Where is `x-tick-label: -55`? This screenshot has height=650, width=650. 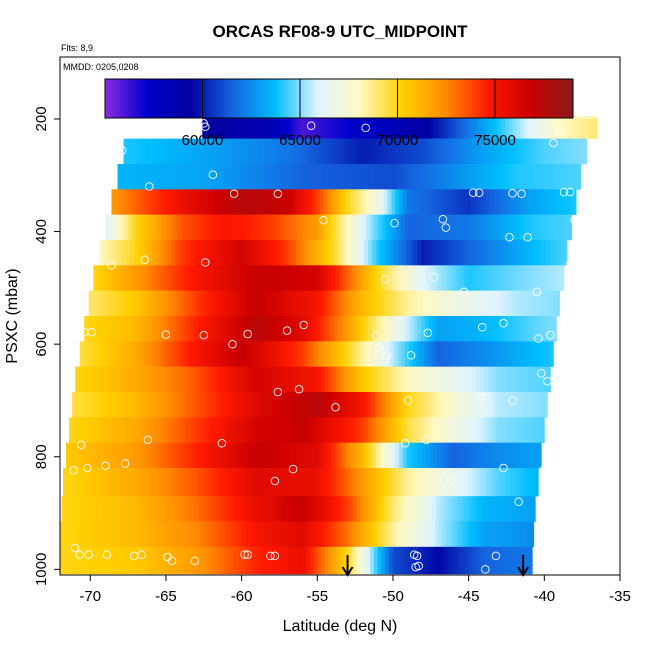 x-tick-label: -55 is located at coordinates (317, 596).